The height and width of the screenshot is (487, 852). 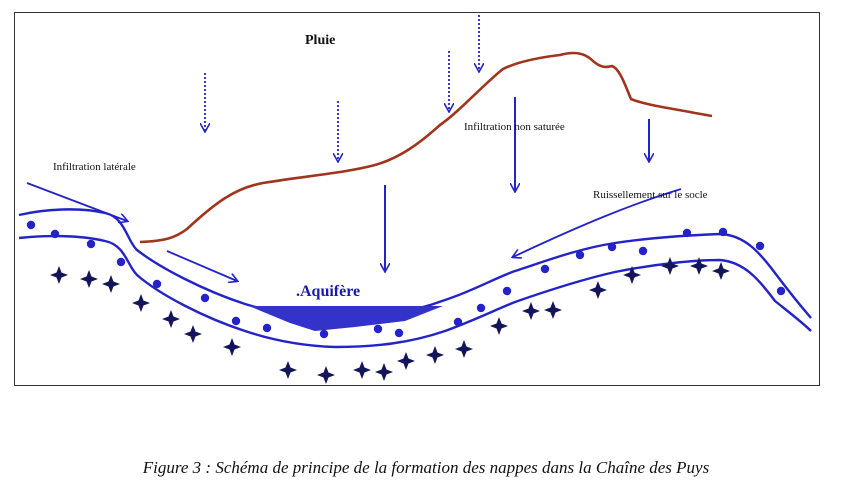 I want to click on label-ruissellement: Ruissellement sur le socle, so click(x=650, y=195).